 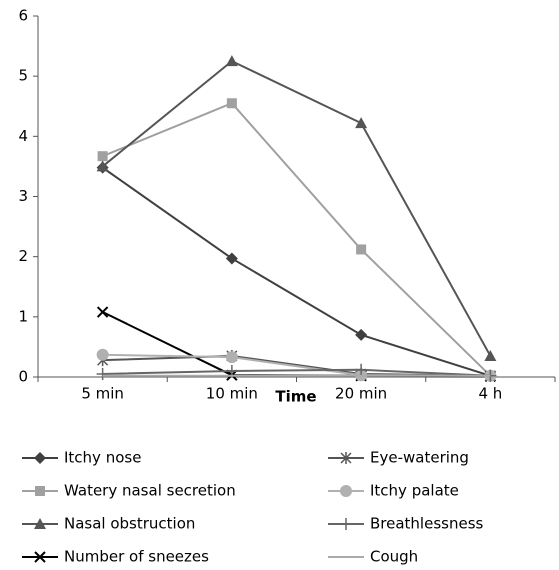 What do you see at coordinates (150, 491) in the screenshot?
I see `legend-label: Watery nasal secretion` at bounding box center [150, 491].